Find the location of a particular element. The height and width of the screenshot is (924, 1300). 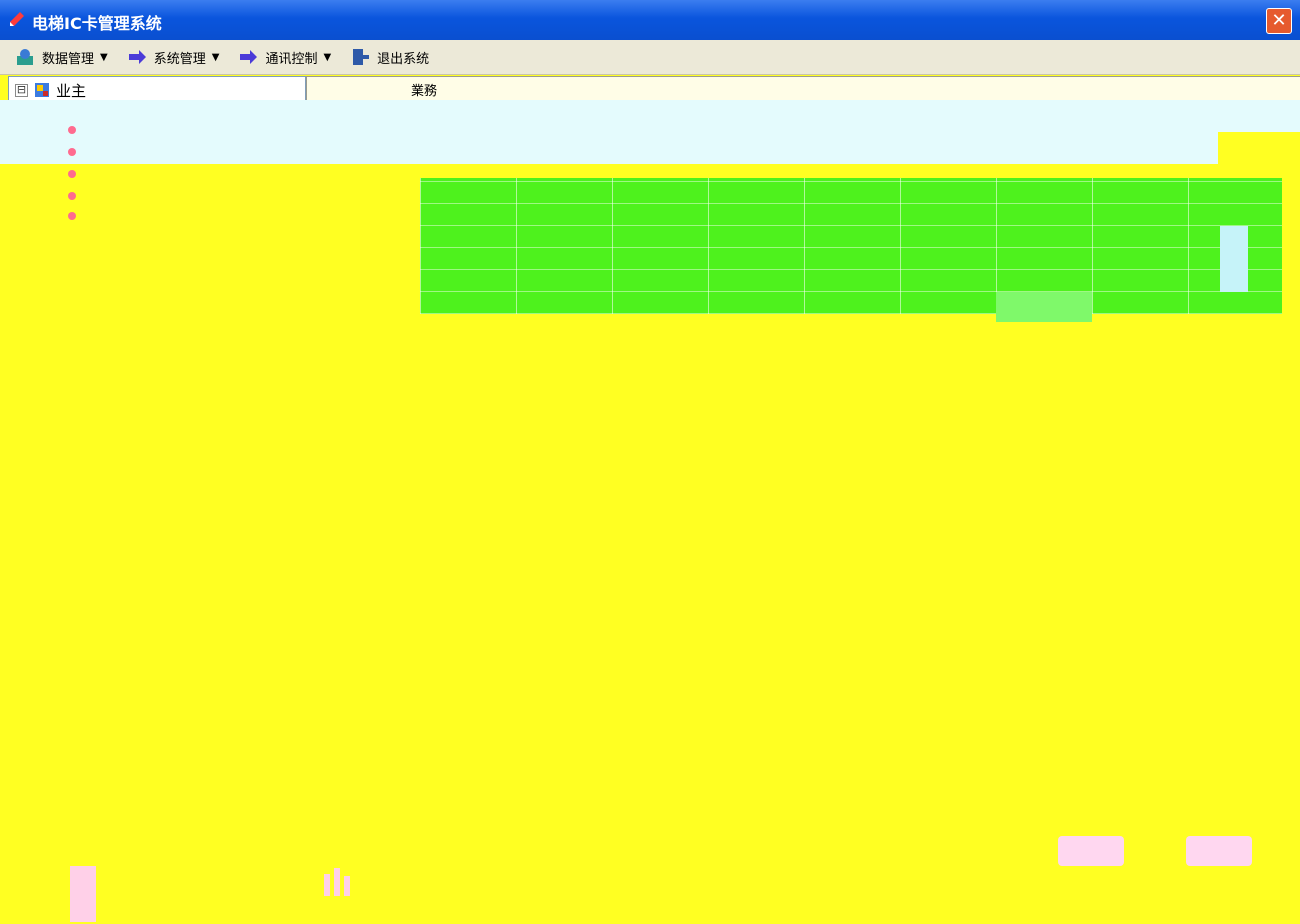

exit-door-icon is located at coordinates (361, 57).